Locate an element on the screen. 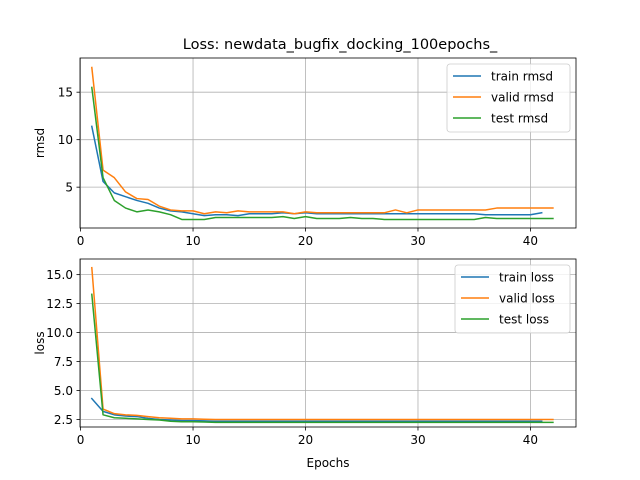  y-tick-label: 10 is located at coordinates (65, 140).